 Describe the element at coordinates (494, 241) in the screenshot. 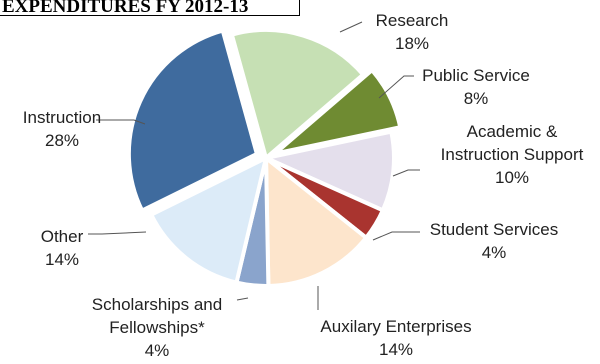

I see `slice-label: Student Services 4%` at that location.